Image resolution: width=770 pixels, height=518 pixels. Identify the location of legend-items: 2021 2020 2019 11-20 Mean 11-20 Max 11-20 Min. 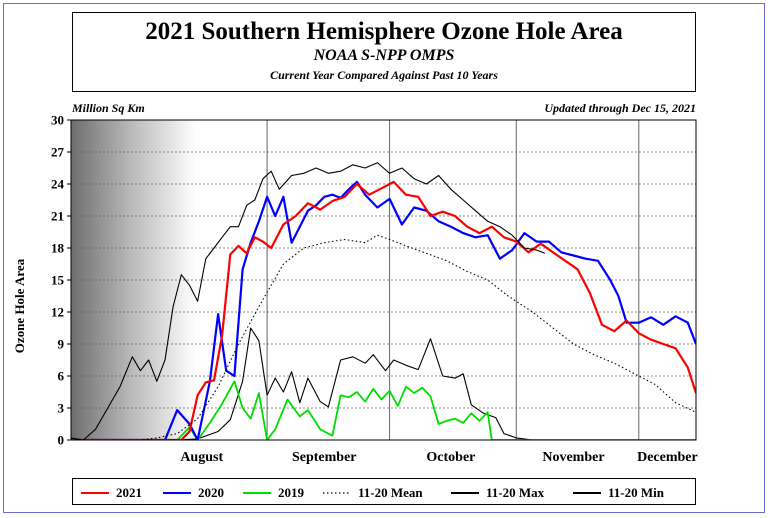
(373, 492).